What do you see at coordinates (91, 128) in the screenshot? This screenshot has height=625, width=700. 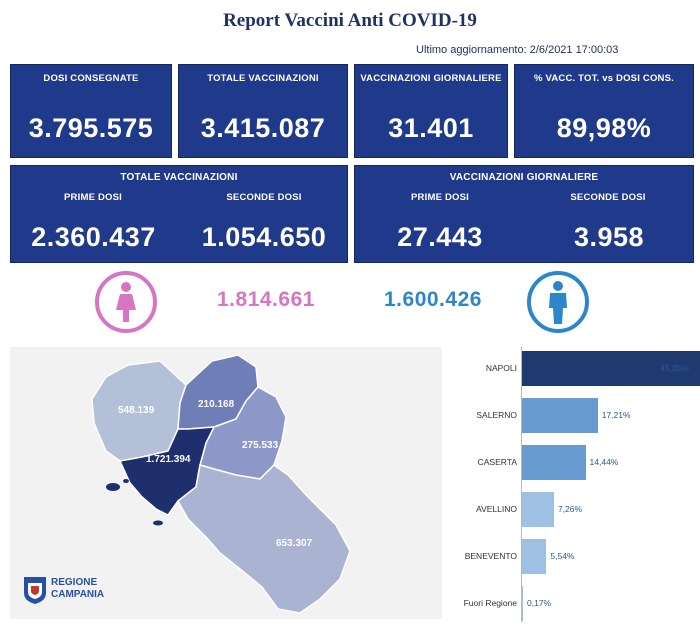 I see `kpi-value: 3.795.575` at bounding box center [91, 128].